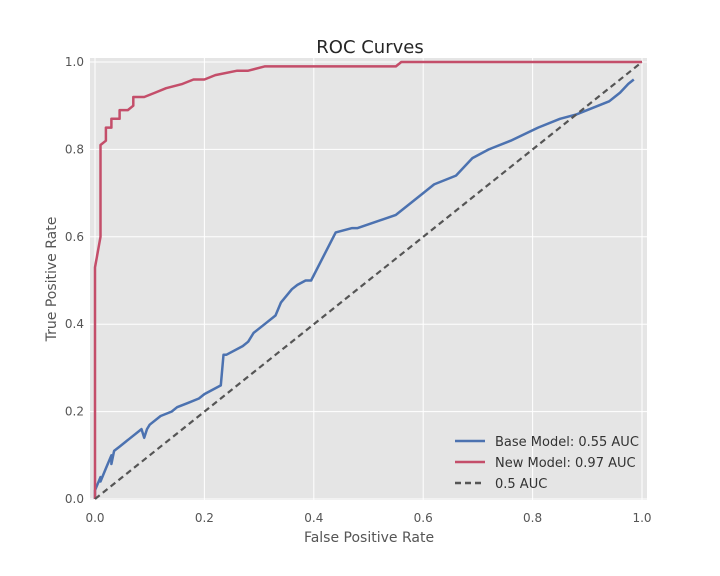 The height and width of the screenshot is (576, 720). Describe the element at coordinates (74, 62) in the screenshot. I see `y-tick-label: 1.0` at that location.